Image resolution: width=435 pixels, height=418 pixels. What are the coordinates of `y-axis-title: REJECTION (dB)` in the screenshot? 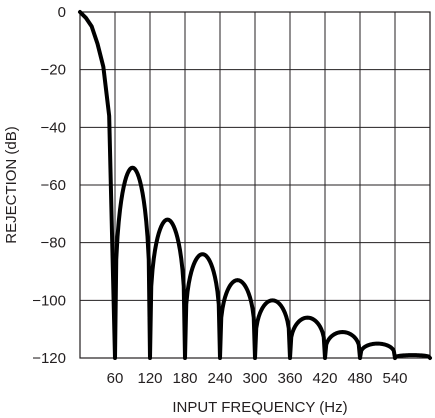 It's located at (11, 185).